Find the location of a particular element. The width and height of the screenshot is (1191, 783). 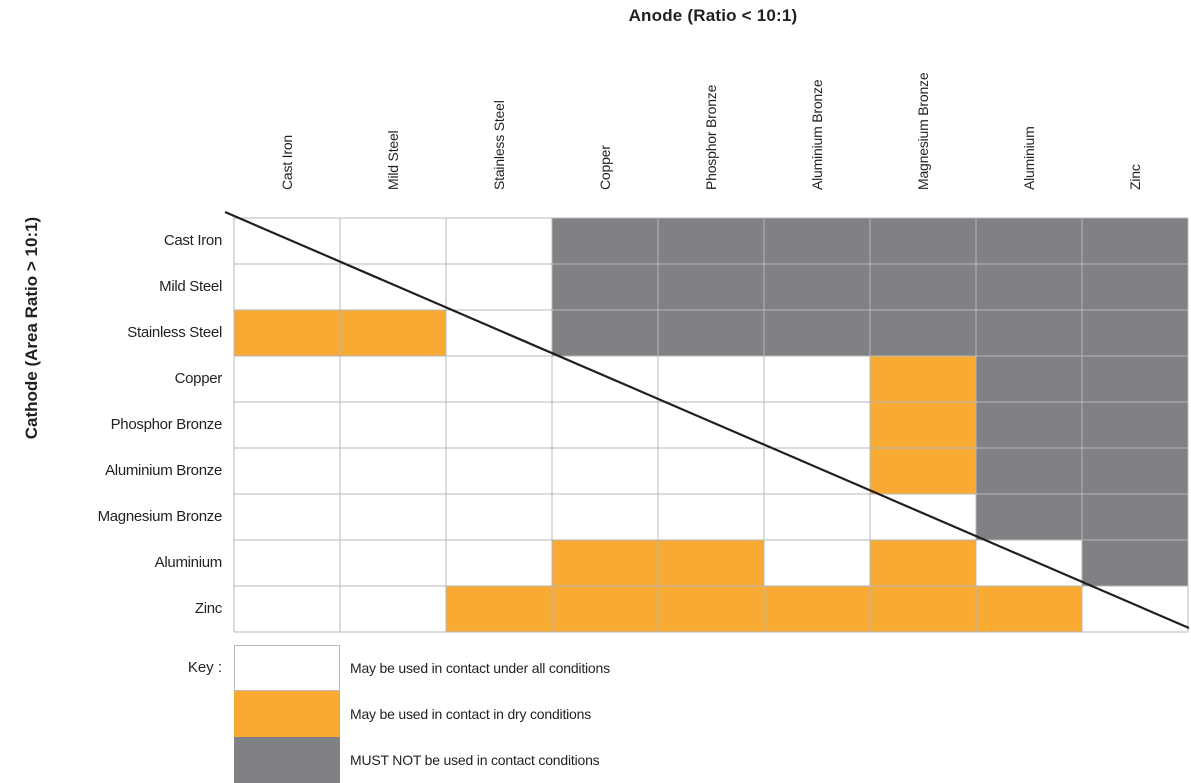

cell-magnesium-bronze-phosphor-bronze is located at coordinates (711, 517).